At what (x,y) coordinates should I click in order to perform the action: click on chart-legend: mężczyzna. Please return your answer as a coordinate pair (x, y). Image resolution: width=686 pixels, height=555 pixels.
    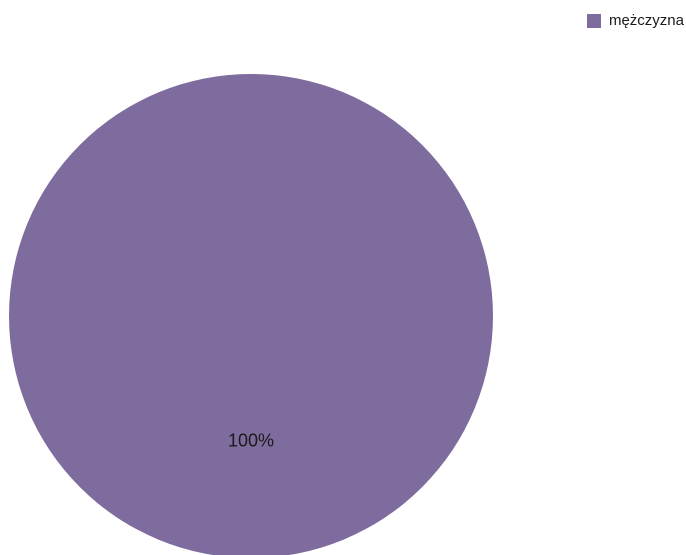
    Looking at the image, I should click on (635, 21).